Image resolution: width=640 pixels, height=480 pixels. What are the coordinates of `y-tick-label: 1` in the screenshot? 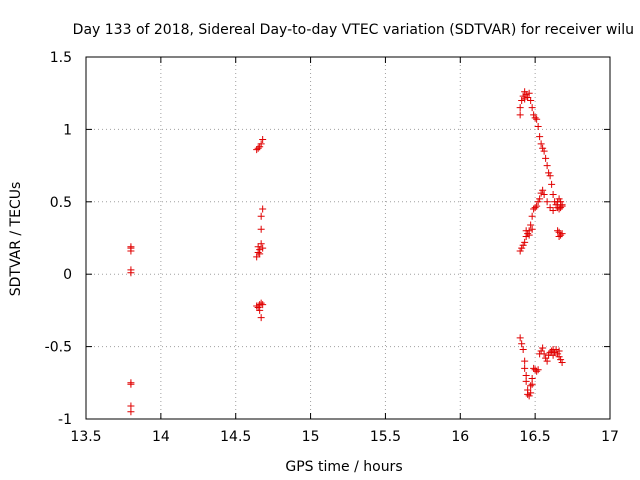 It's located at (67, 130).